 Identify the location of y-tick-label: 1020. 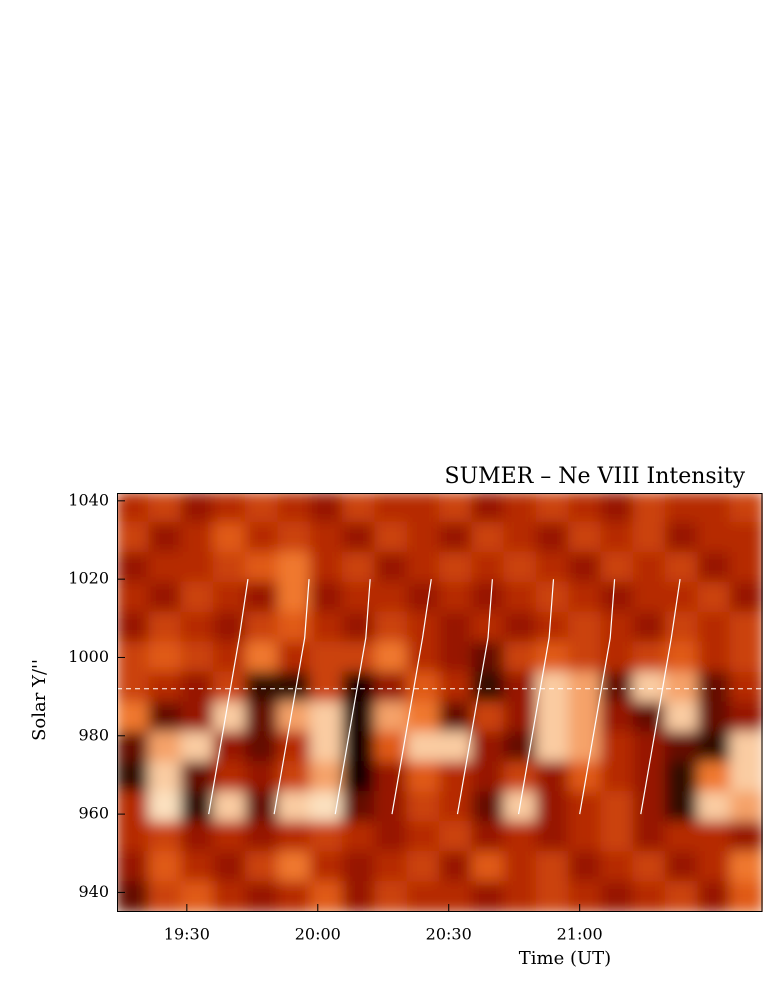
(88, 578).